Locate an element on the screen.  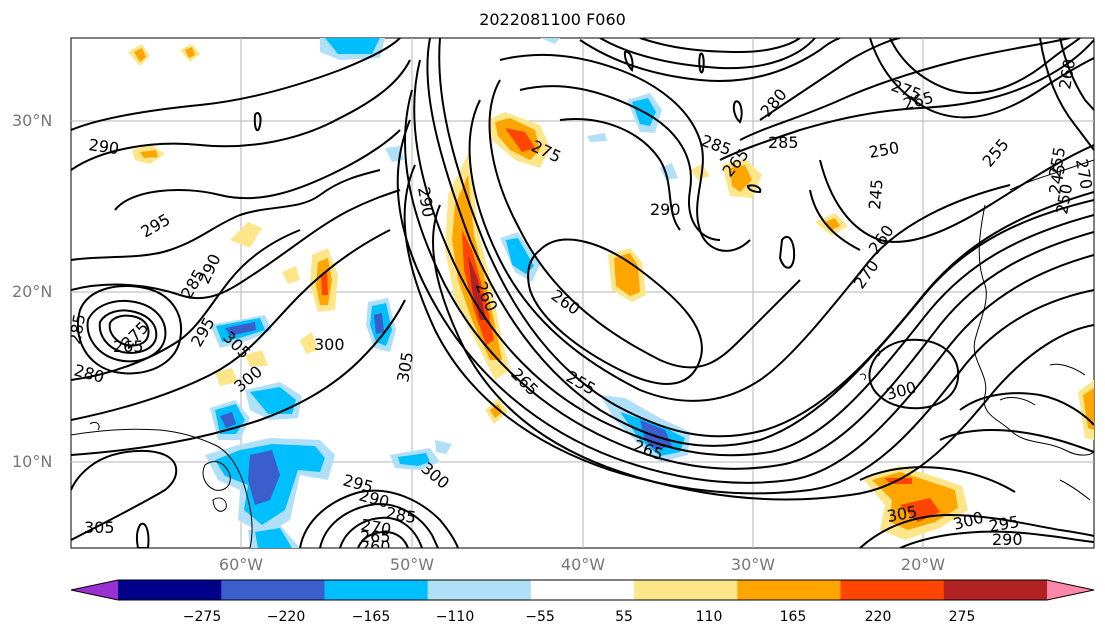
colorbar-tick: 165 is located at coordinates (793, 617).